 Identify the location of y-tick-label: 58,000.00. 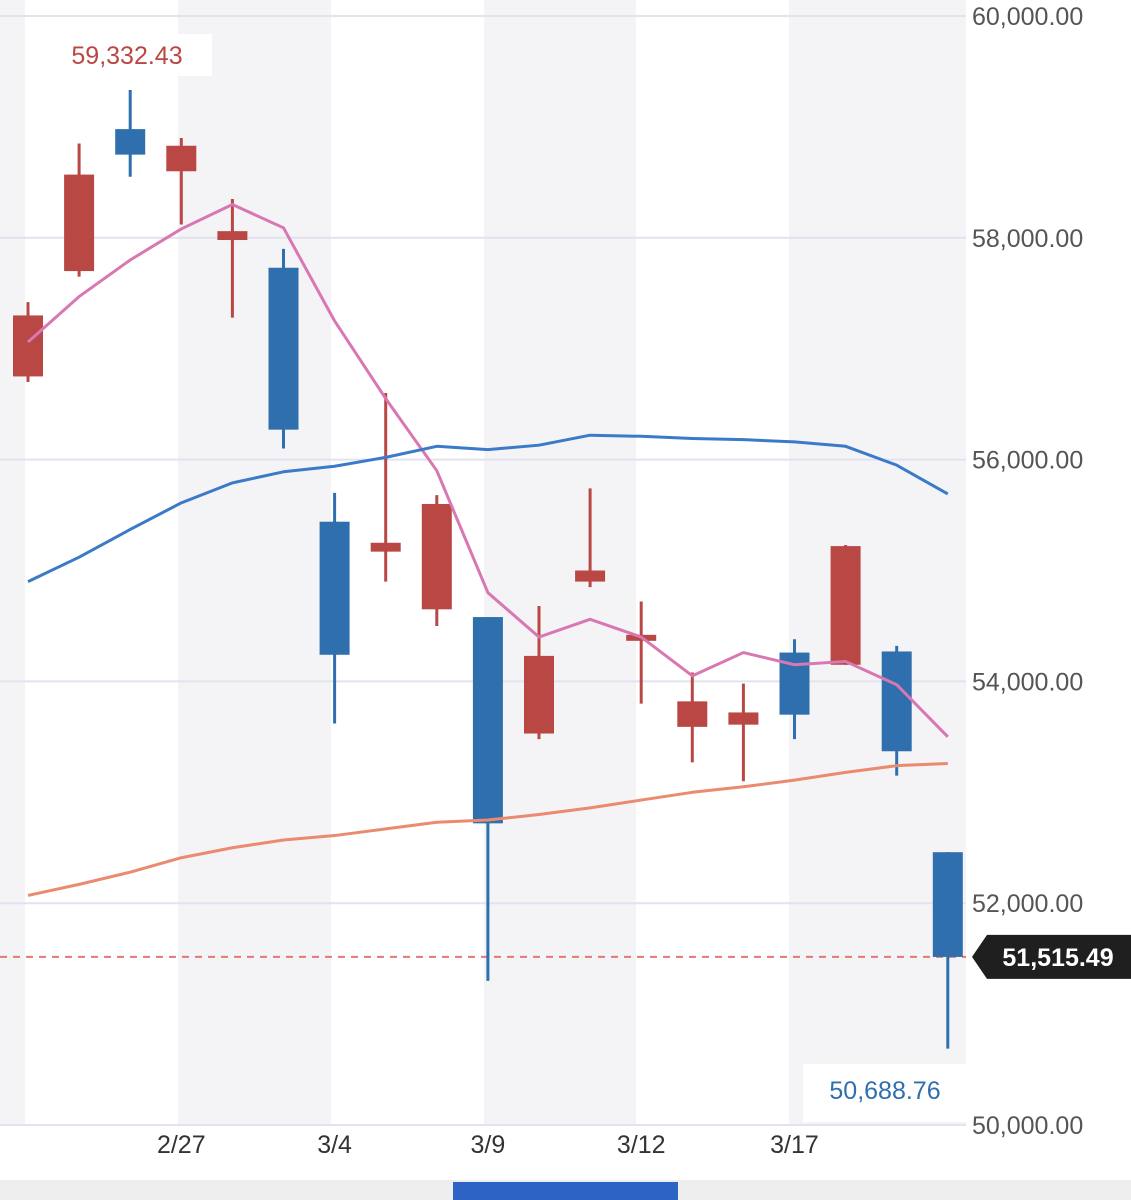
(1027, 239).